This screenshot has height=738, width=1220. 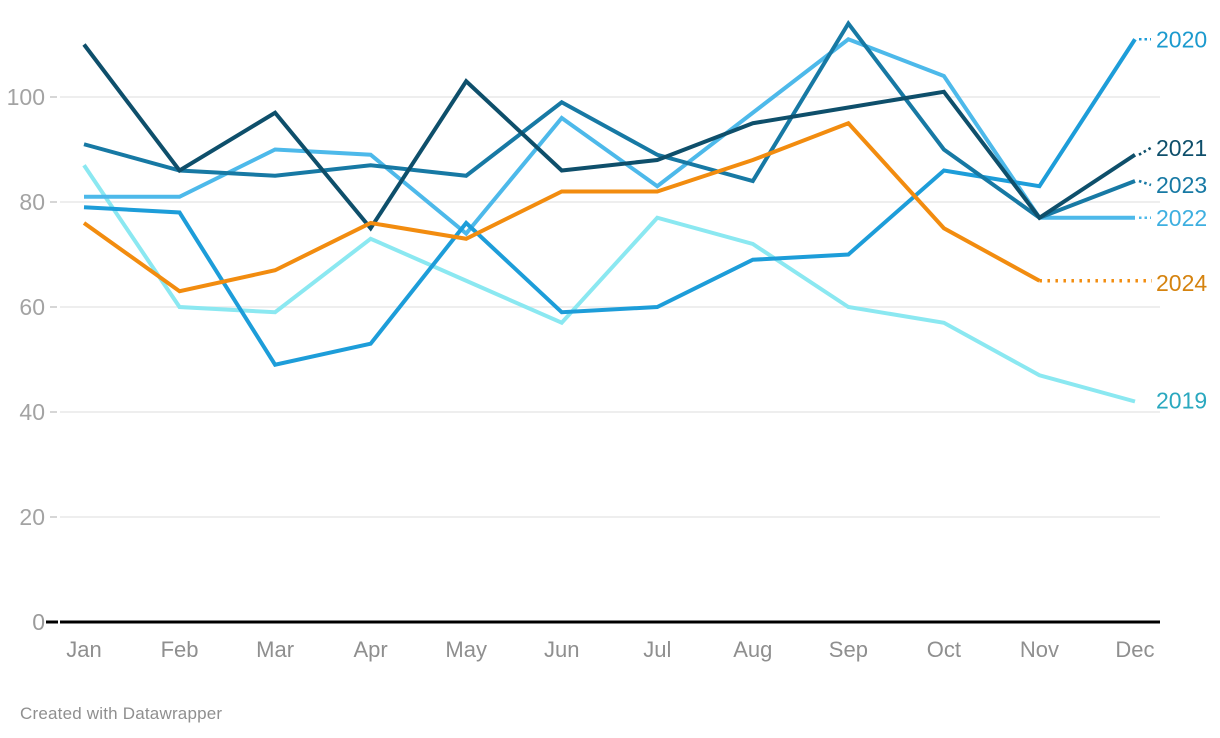 I want to click on x-axis-label-jul: Jul, so click(x=657, y=649).